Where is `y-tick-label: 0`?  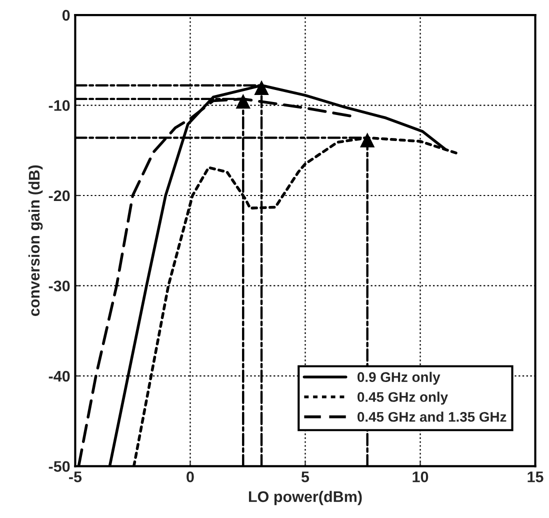
y-tick-label: 0 is located at coordinates (66, 15).